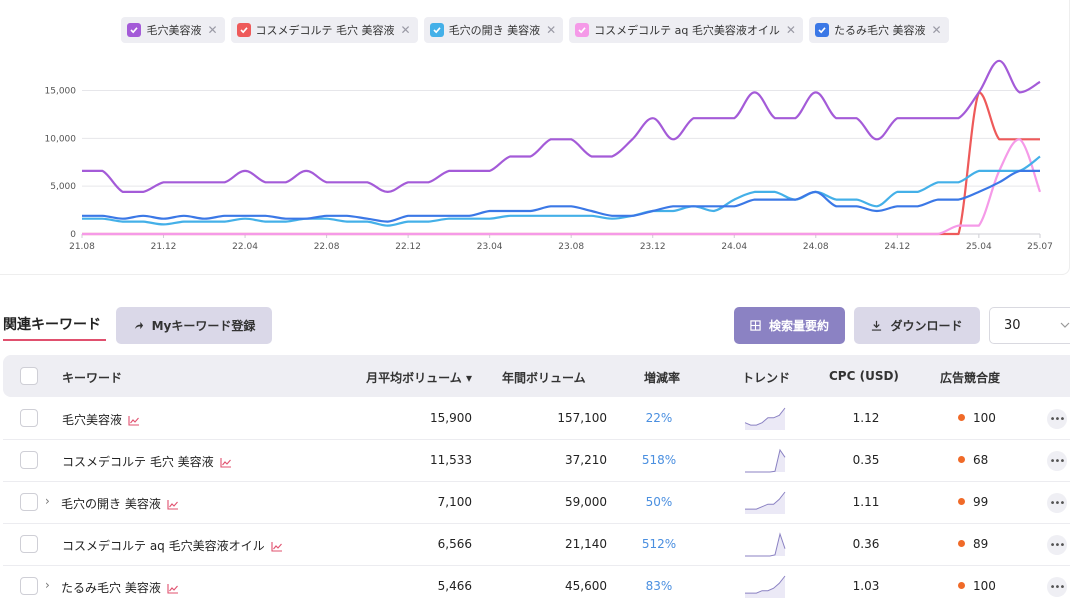 This screenshot has height=600, width=1070. Describe the element at coordinates (864, 376) in the screenshot. I see `header-cpc: CPC (USD)` at that location.